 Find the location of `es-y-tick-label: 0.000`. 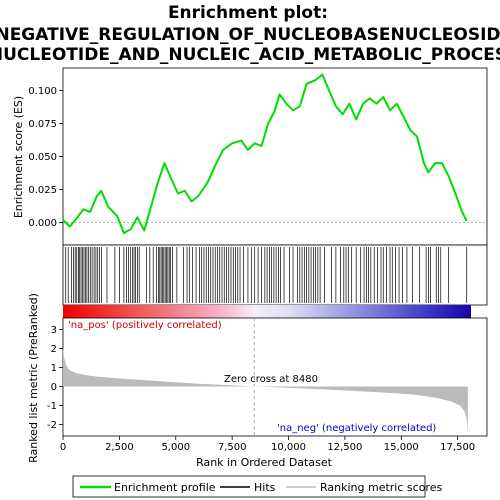

es-y-tick-label: 0.000 is located at coordinates (42, 223).